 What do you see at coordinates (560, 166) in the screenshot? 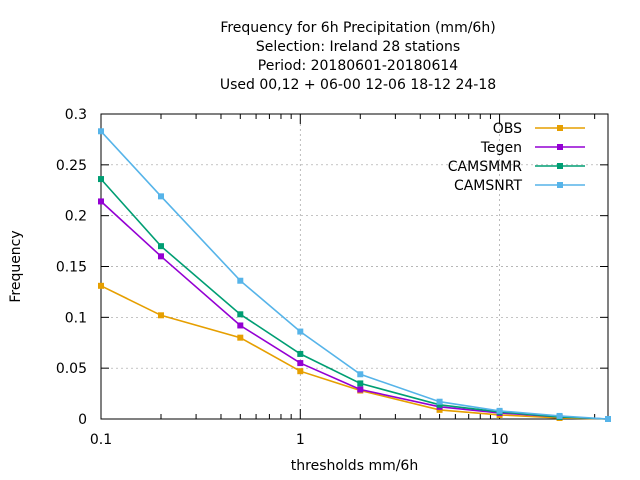
I see `legend-marker-camsmmr` at bounding box center [560, 166].